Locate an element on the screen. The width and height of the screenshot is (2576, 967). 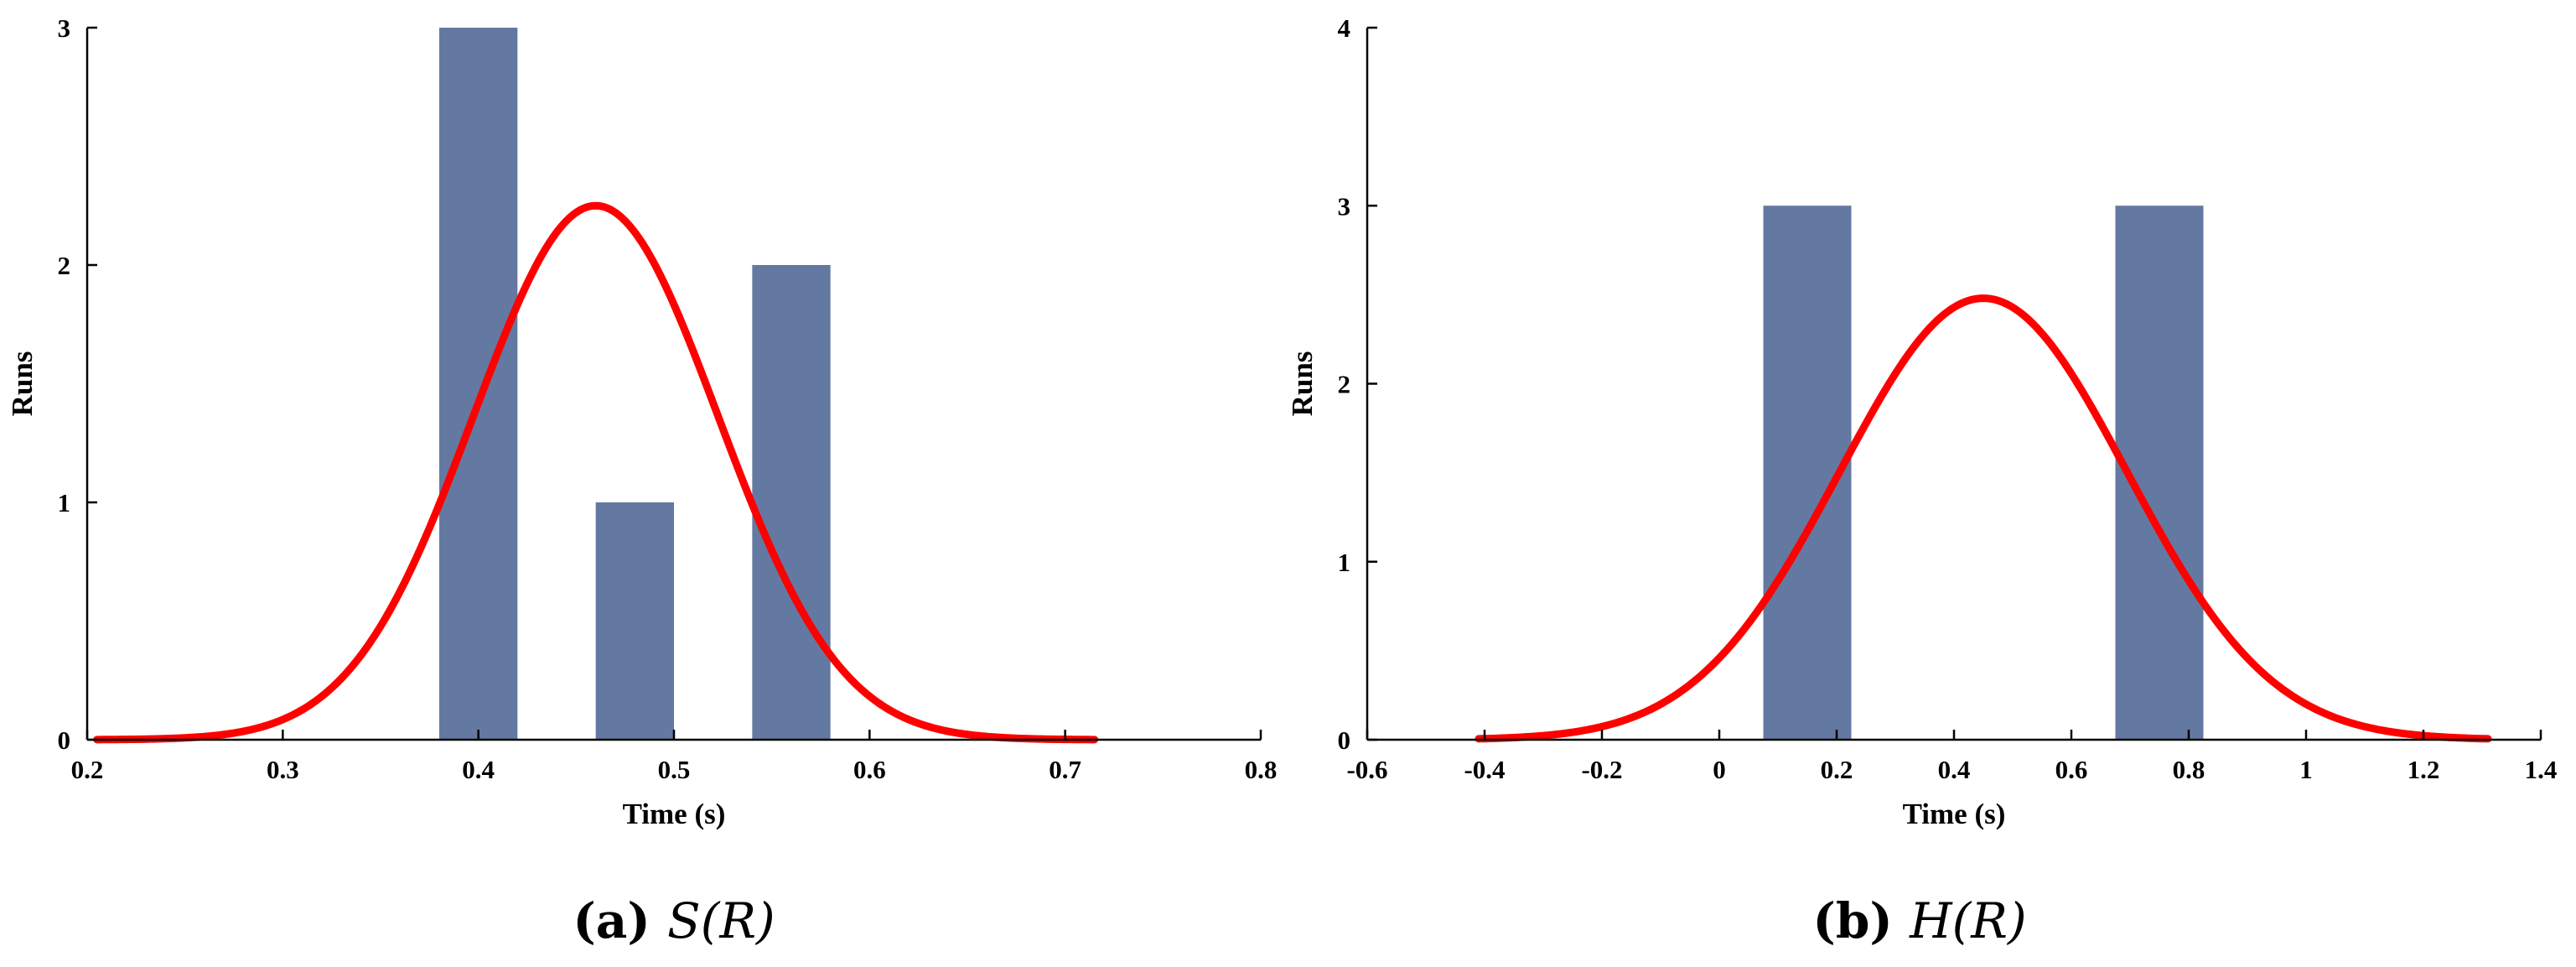
subfigure-caption: (a) S(R) is located at coordinates (674, 920).